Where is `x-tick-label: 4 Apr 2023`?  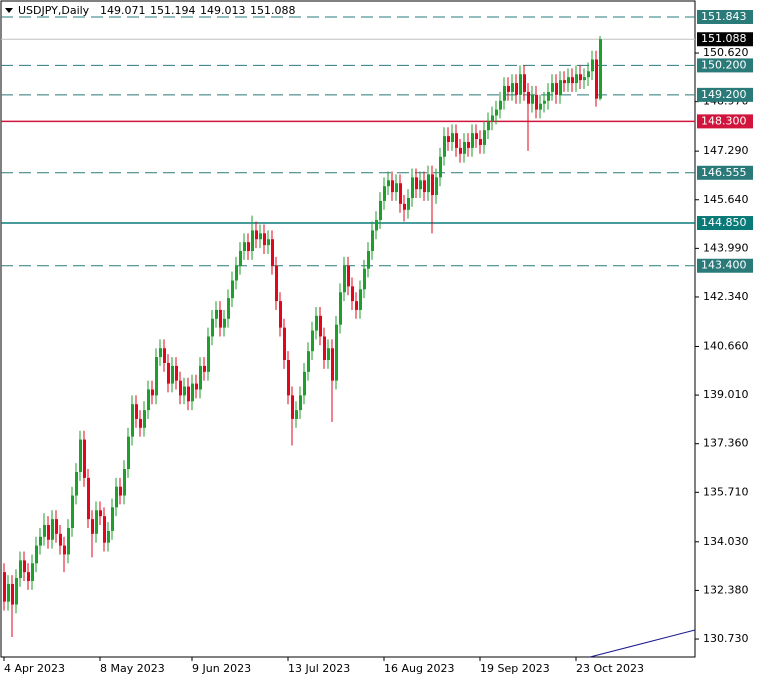 x-tick-label: 4 Apr 2023 is located at coordinates (34, 668).